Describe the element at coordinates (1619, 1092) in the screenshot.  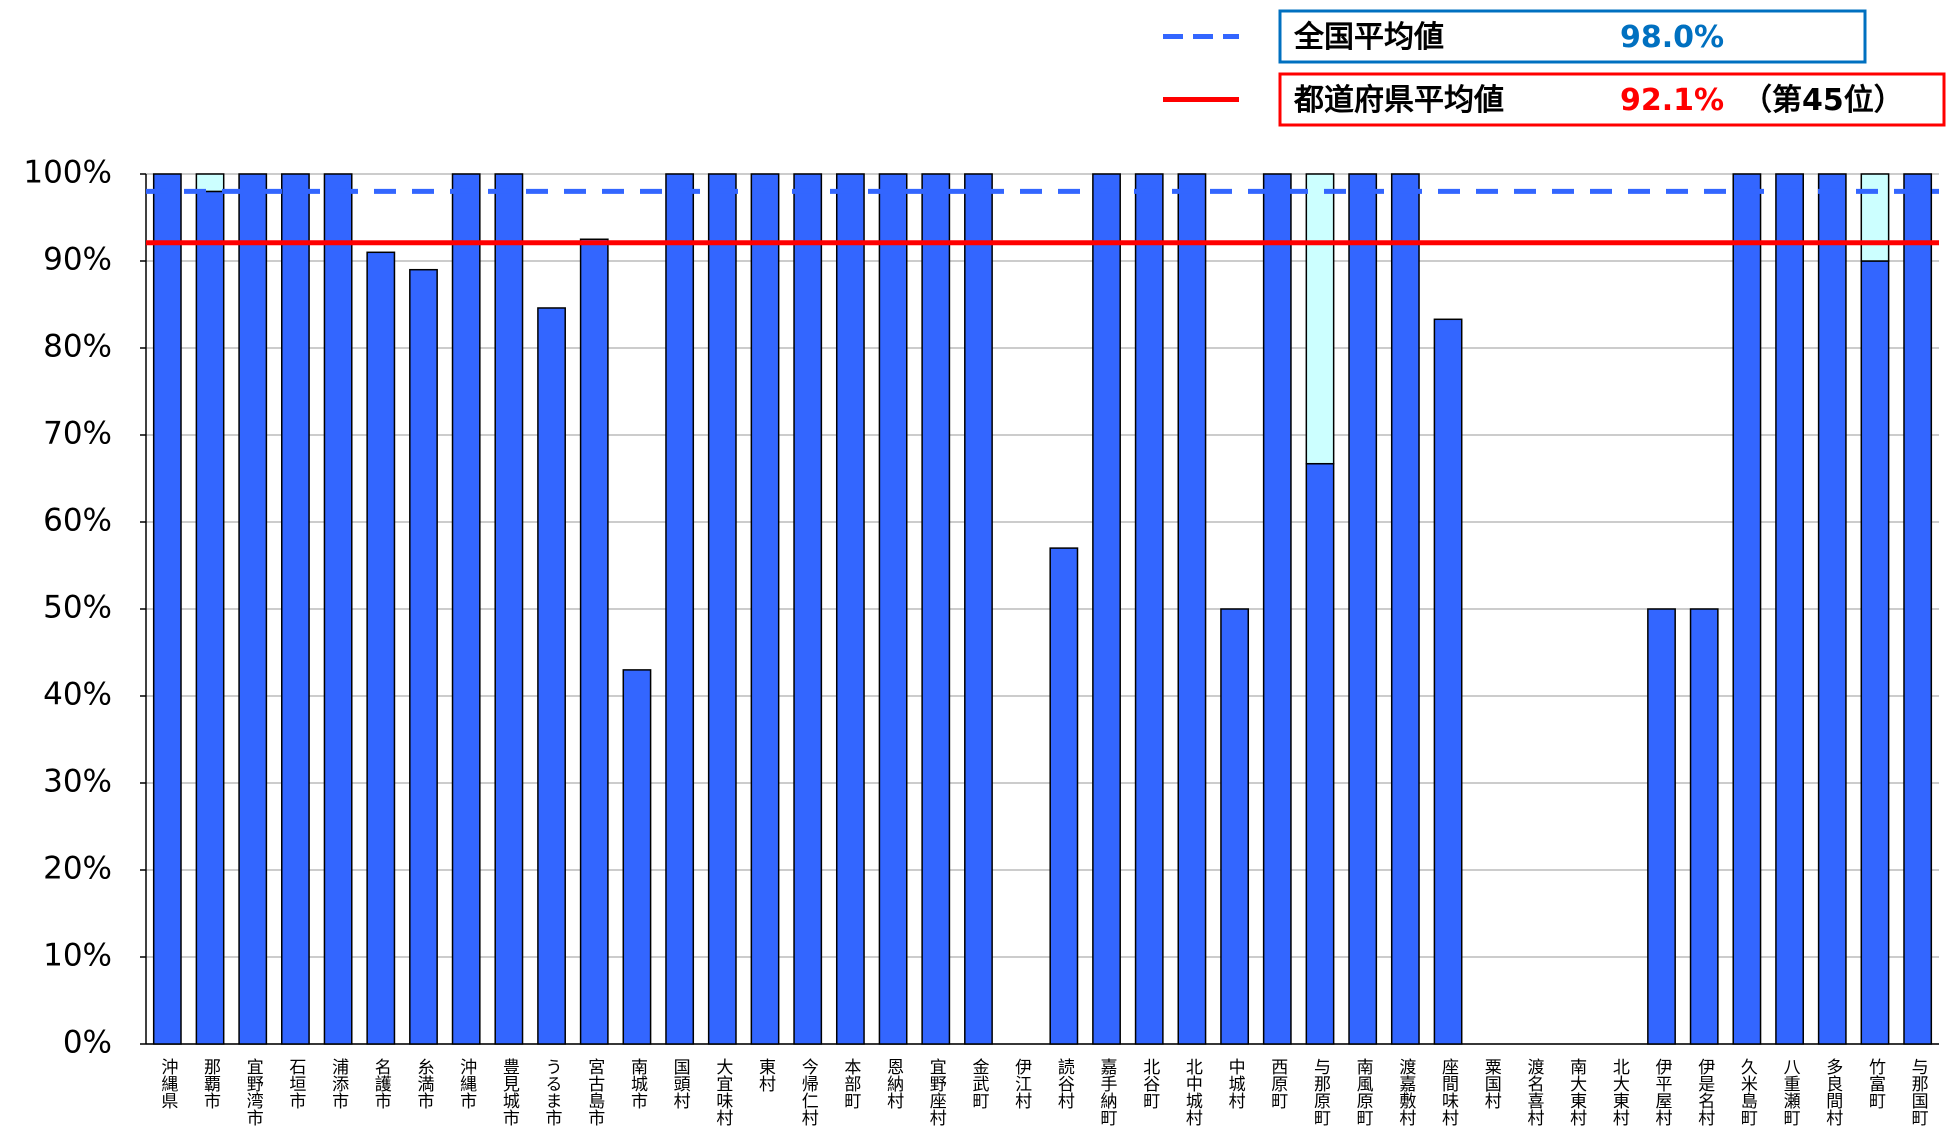
I see `x-tick-label: 北大東村` at that location.